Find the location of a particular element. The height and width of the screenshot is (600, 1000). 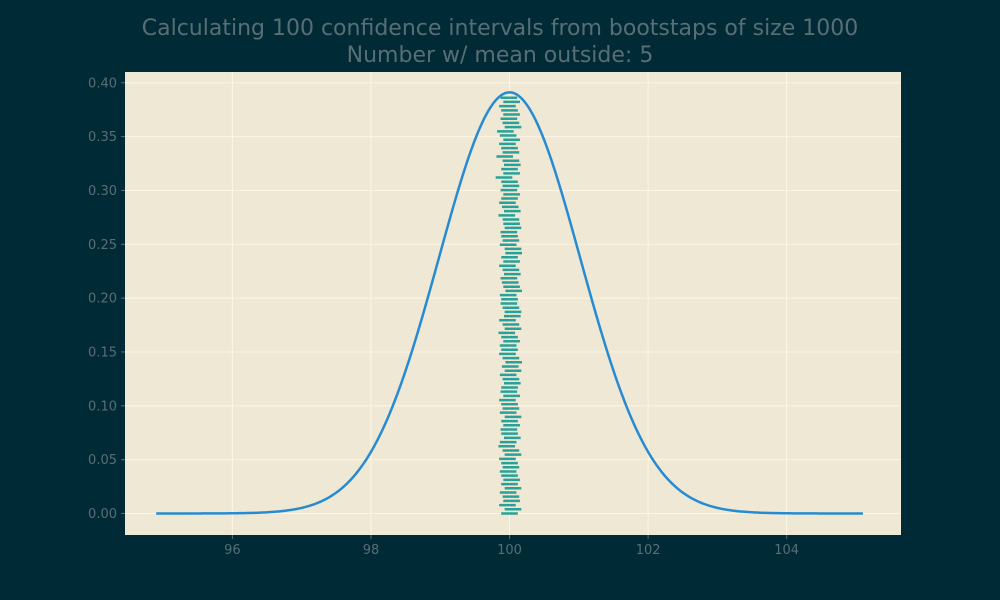

x-tick-label: 102 is located at coordinates (648, 550).